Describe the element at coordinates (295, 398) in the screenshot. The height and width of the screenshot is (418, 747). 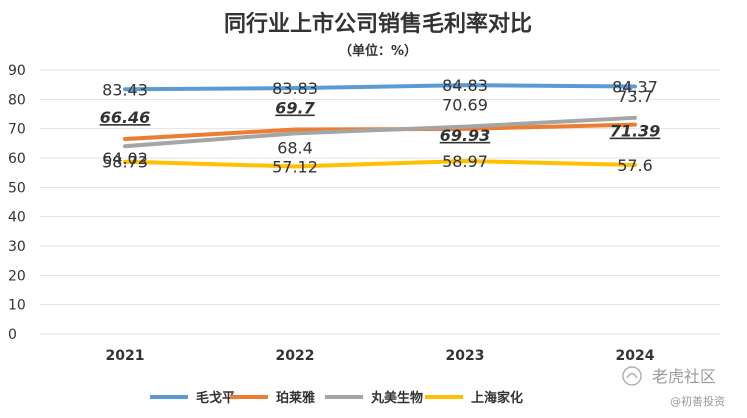
I see `legend-label: 珀莱雅` at that location.